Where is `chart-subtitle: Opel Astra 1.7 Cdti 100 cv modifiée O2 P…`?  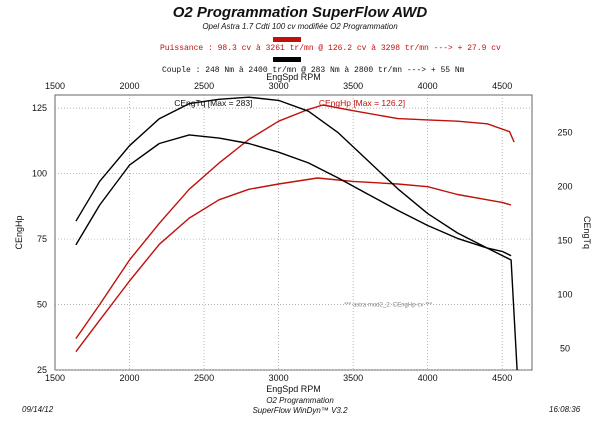 chart-subtitle: Opel Astra 1.7 Cdti 100 cv modifiée O2 P… is located at coordinates (300, 26).